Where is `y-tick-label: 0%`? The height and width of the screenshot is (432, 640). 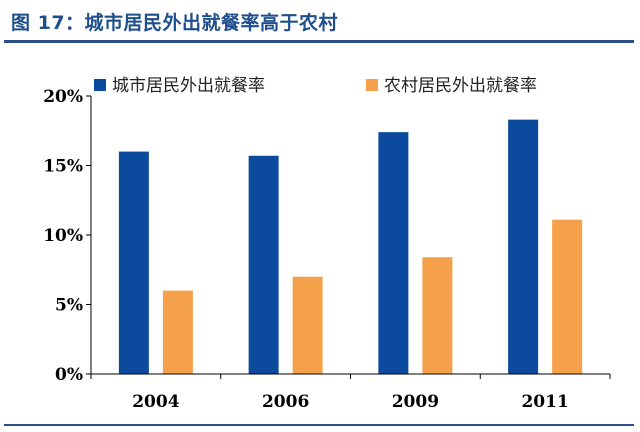
y-tick-label: 0% is located at coordinates (69, 375).